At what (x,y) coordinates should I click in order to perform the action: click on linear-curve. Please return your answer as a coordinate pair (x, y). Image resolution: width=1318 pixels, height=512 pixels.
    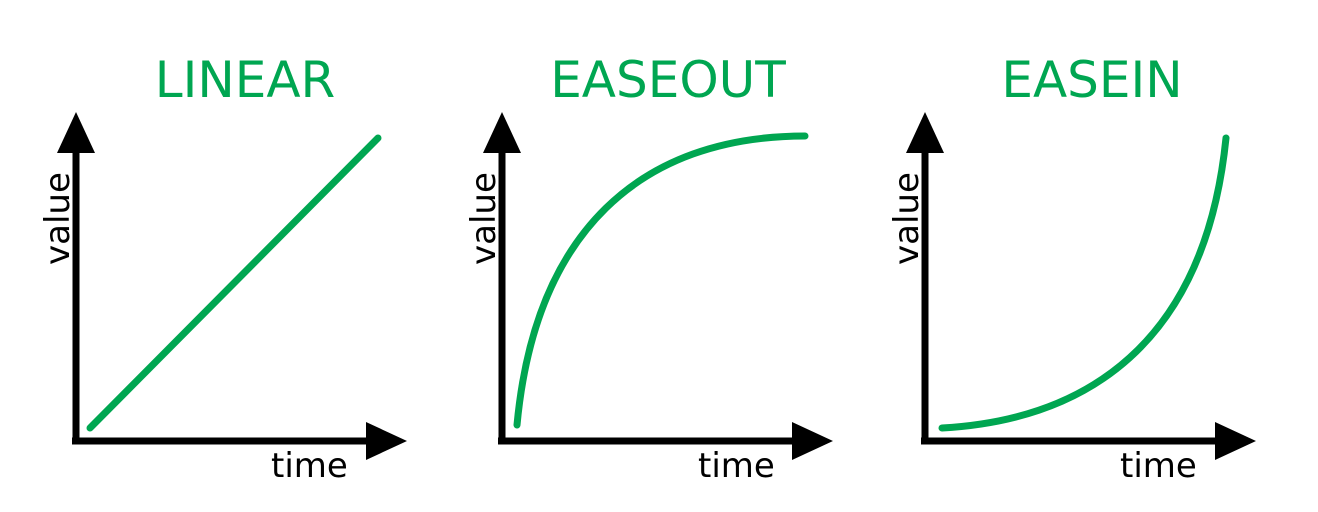
    Looking at the image, I should click on (234, 283).